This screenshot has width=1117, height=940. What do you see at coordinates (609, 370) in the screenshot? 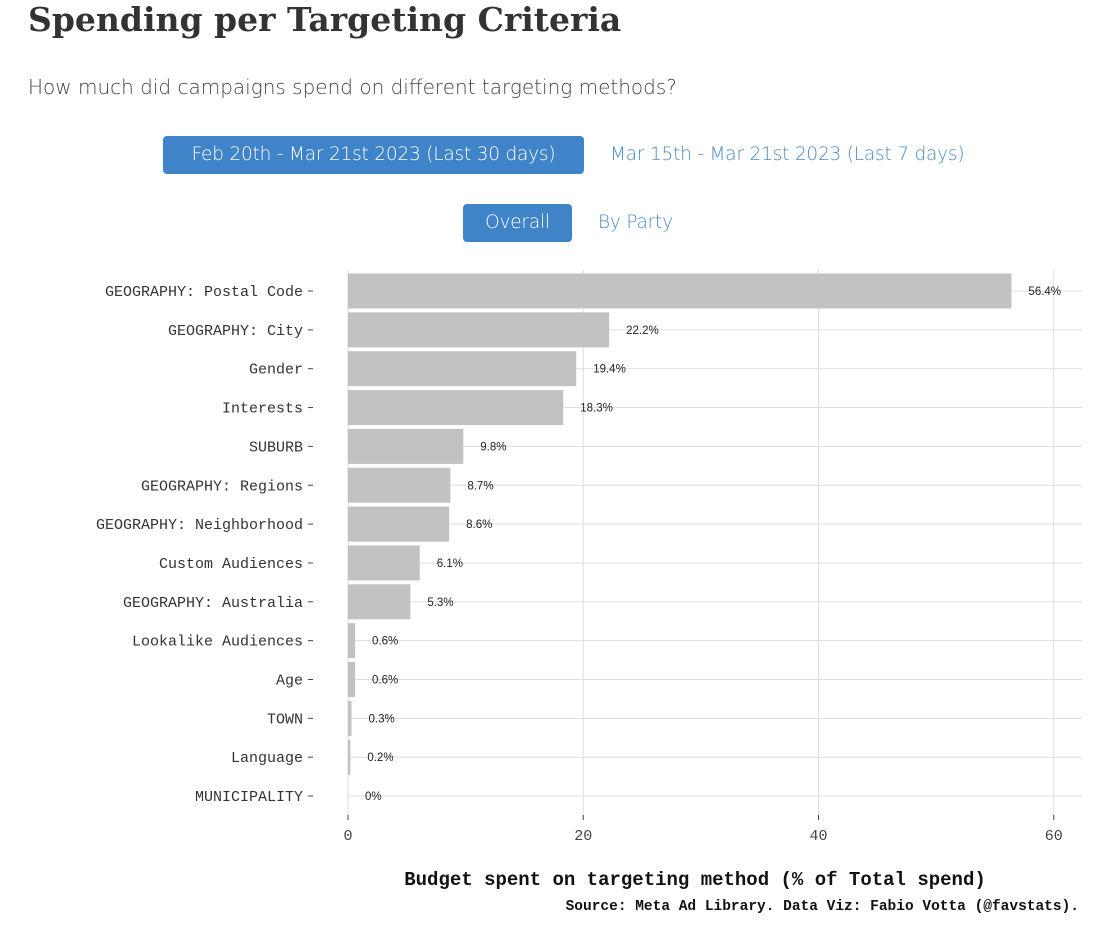
I see `data-label: 19.4%` at bounding box center [609, 370].